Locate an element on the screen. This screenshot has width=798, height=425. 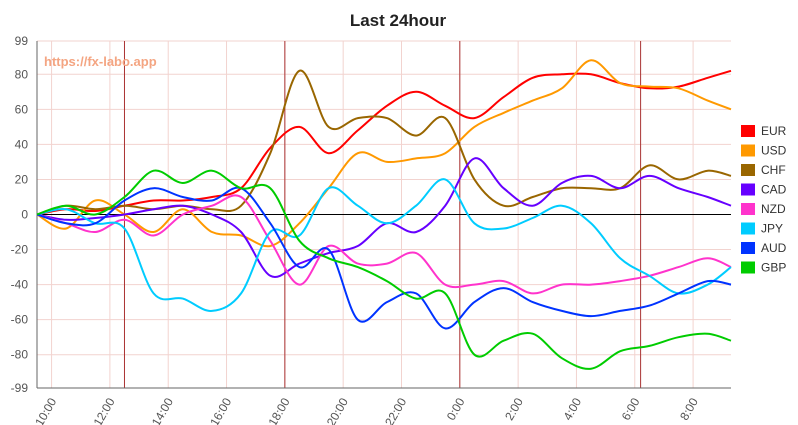
x-tick-label: 8:00 is located at coordinates (689, 409).